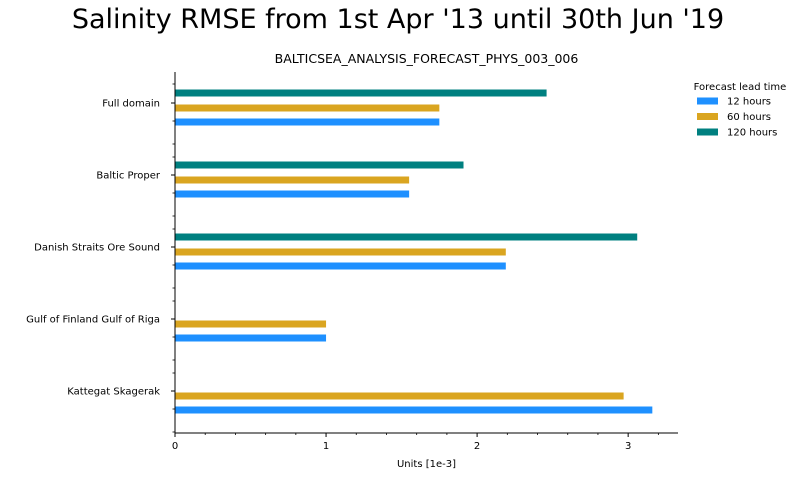 This screenshot has width=805, height=478. I want to click on category-label: Full domain, so click(131, 104).